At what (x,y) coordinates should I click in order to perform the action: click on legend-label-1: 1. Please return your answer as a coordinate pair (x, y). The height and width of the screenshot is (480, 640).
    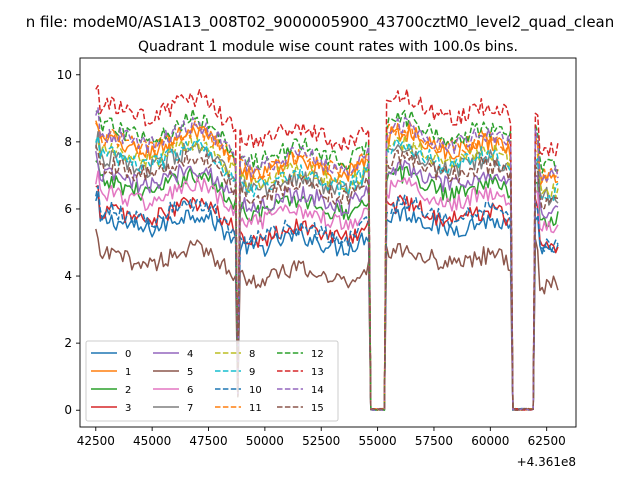
    Looking at the image, I should click on (128, 372).